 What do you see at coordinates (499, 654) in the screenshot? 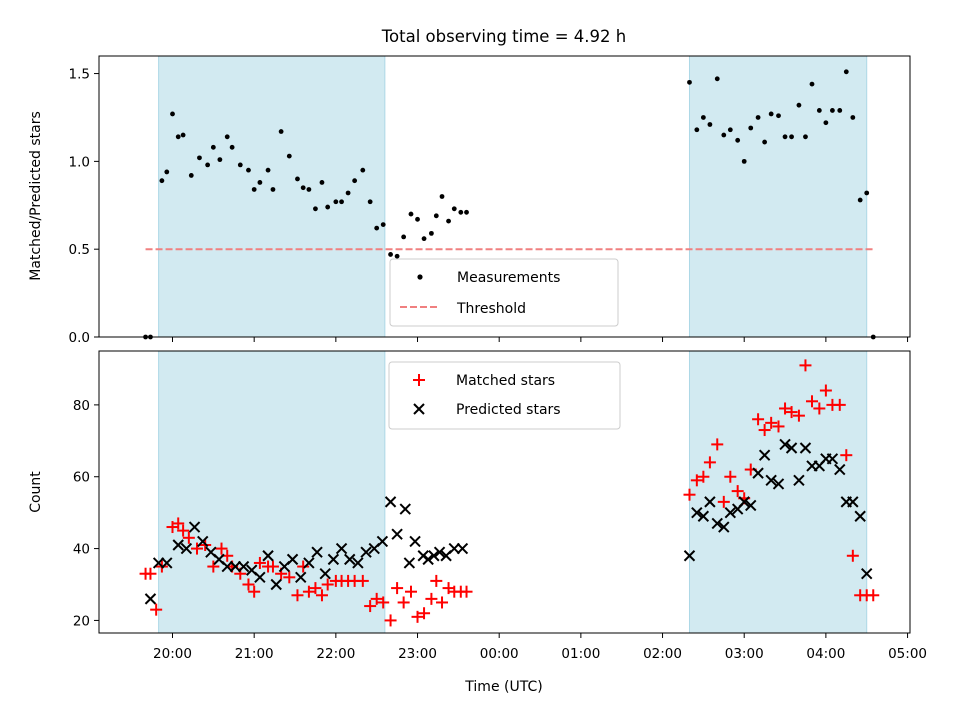
I see `x-tick-label: 00:00` at bounding box center [499, 654].